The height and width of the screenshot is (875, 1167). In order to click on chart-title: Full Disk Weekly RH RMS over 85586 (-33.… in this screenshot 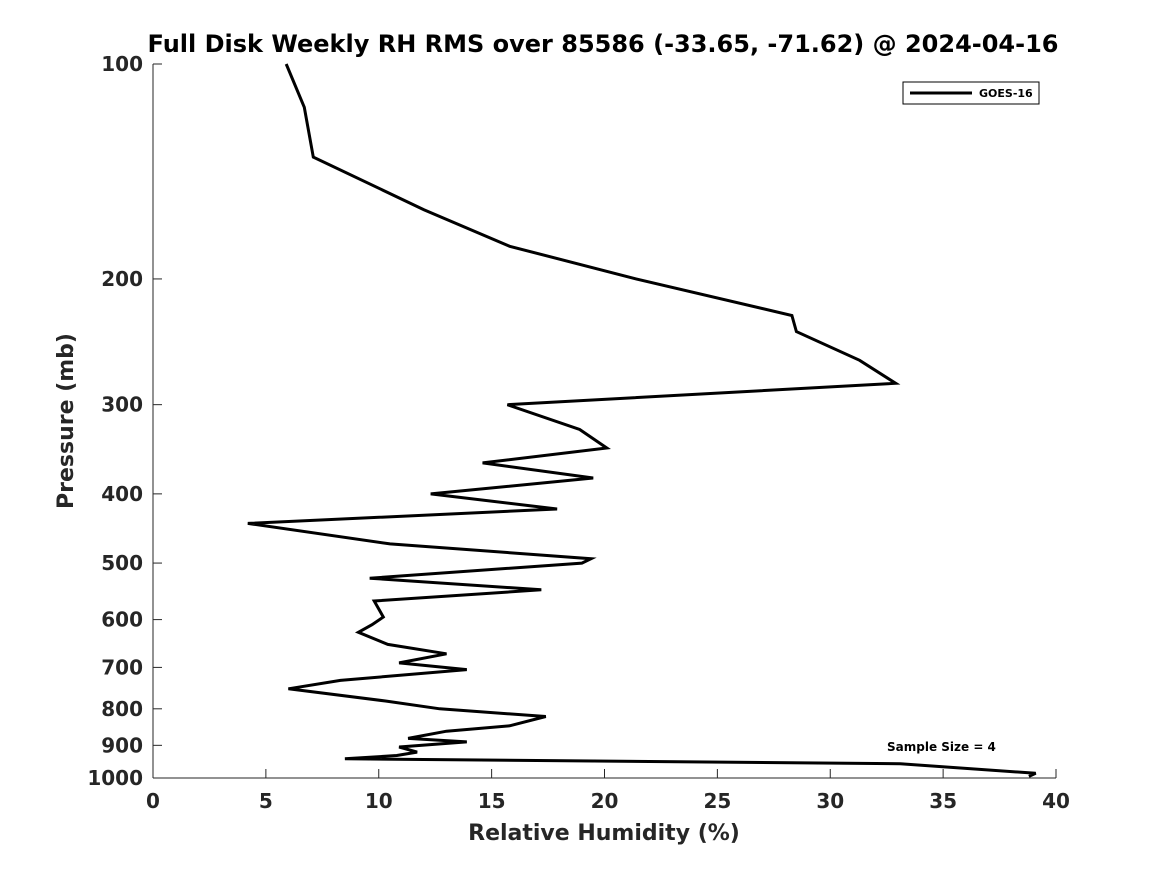, I will do `click(603, 44)`.